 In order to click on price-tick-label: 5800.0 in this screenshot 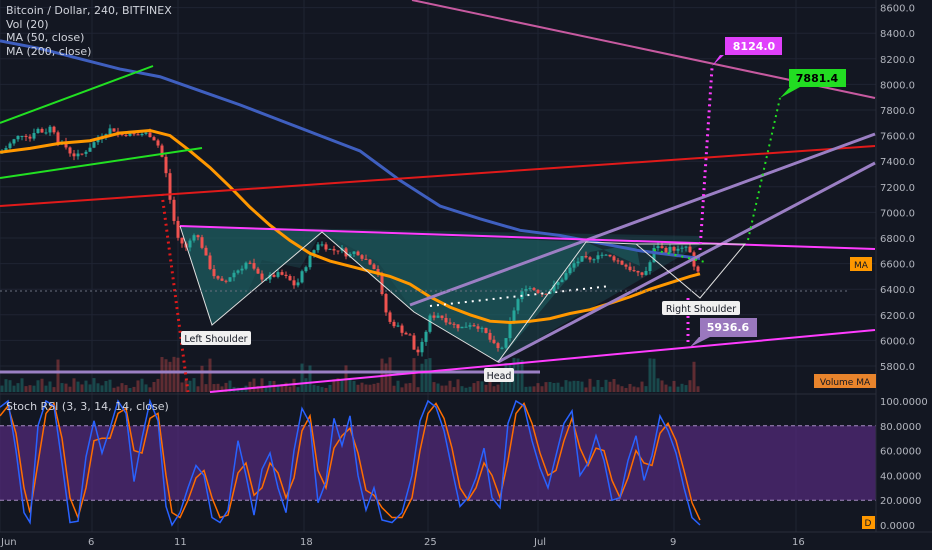, I will do `click(897, 367)`.